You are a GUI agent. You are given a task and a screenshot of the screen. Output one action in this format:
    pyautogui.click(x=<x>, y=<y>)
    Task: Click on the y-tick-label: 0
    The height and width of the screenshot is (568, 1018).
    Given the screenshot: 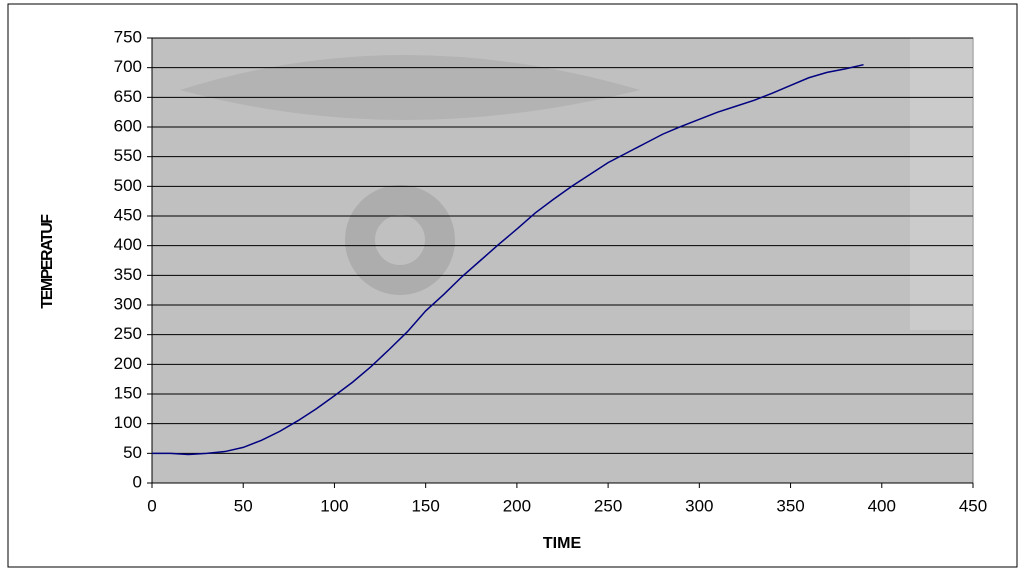 What is the action you would take?
    pyautogui.click(x=137, y=481)
    